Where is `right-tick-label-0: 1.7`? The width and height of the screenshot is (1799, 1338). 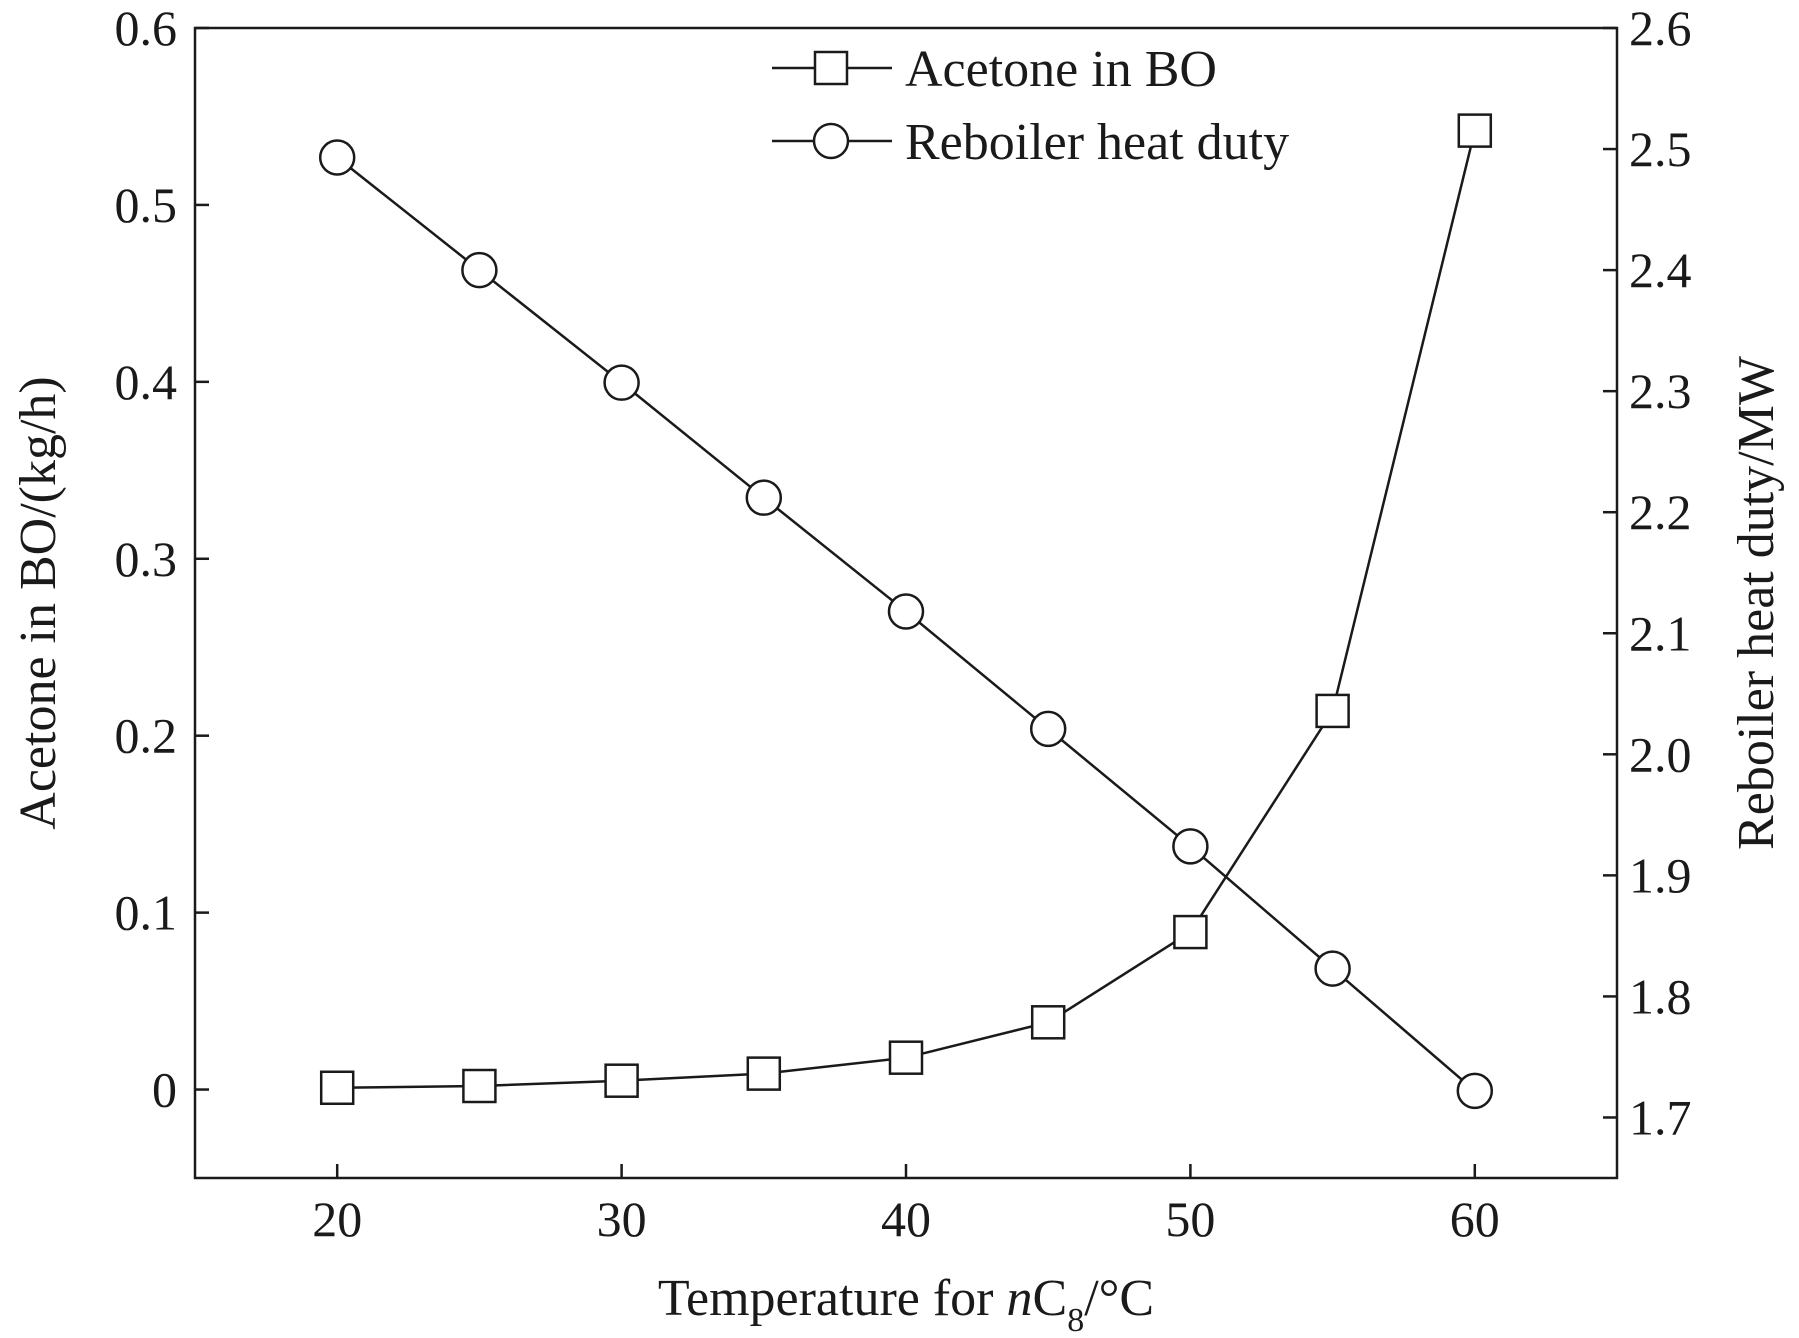 right-tick-label-0: 1.7 is located at coordinates (1660, 1117).